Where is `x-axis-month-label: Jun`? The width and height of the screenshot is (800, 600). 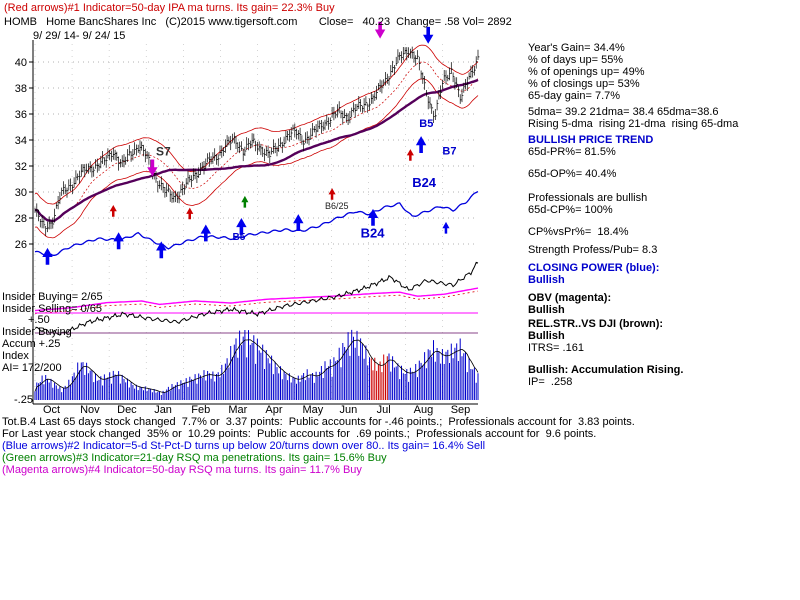
x-axis-month-label: Jun is located at coordinates (349, 410).